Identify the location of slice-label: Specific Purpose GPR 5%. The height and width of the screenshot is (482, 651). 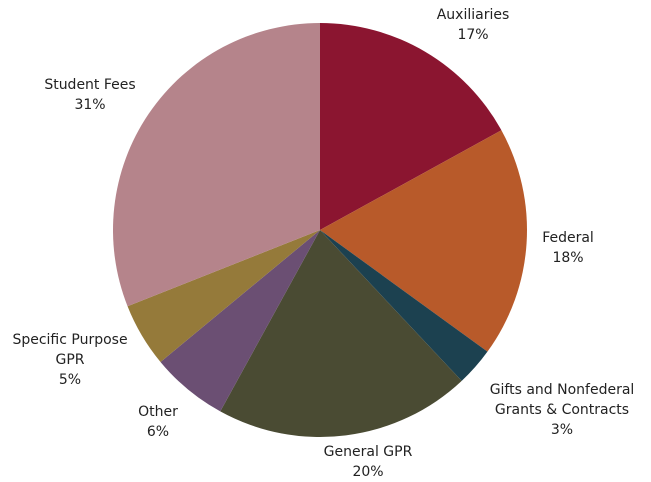
(70, 360).